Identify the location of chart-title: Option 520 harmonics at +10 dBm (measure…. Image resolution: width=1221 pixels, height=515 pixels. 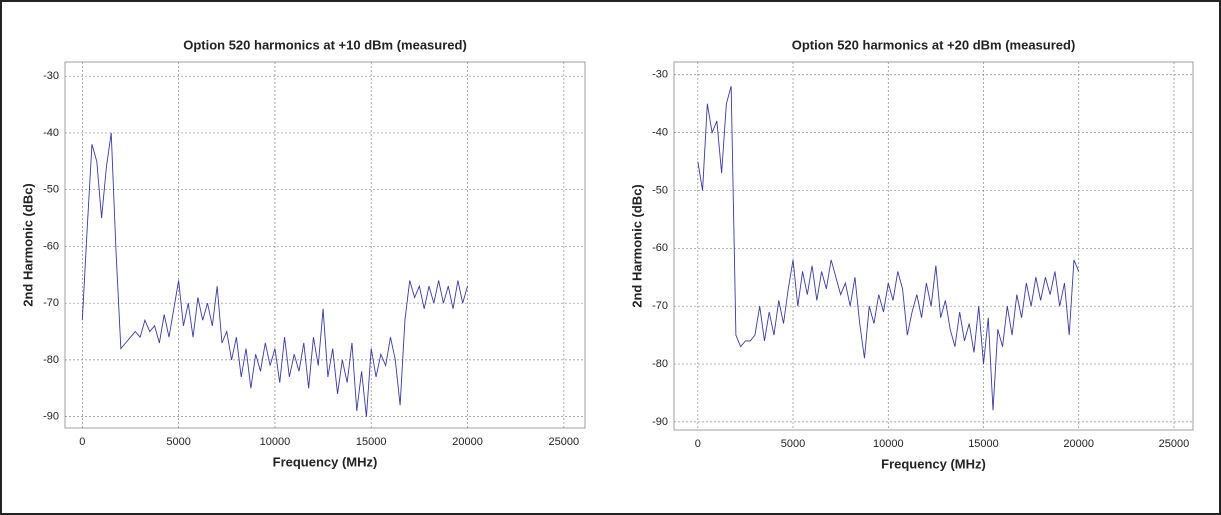
(325, 44).